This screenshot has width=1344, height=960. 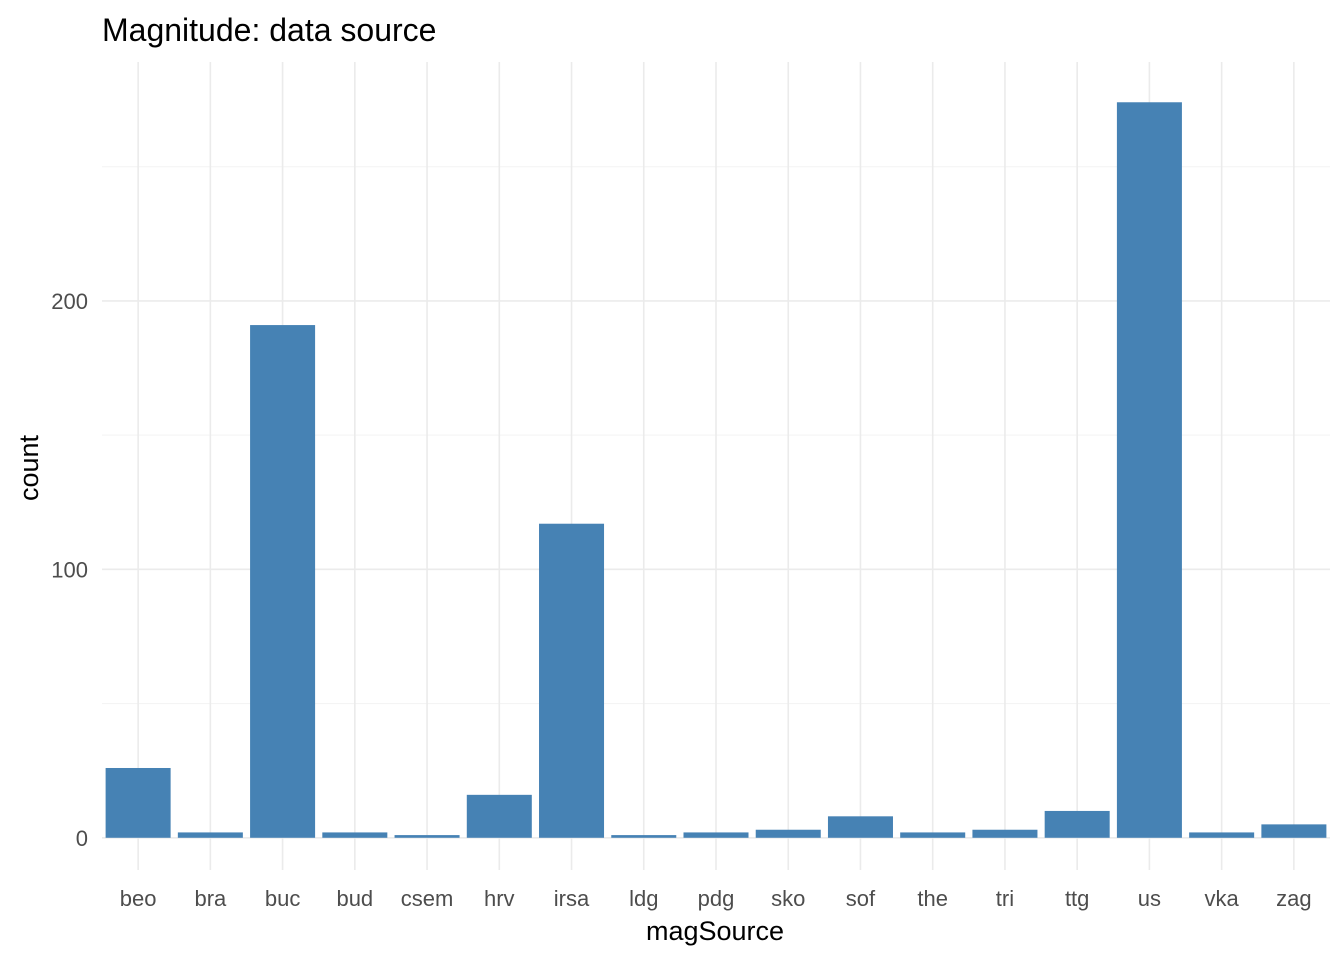 I want to click on y-tick-label: 200, so click(x=69, y=301).